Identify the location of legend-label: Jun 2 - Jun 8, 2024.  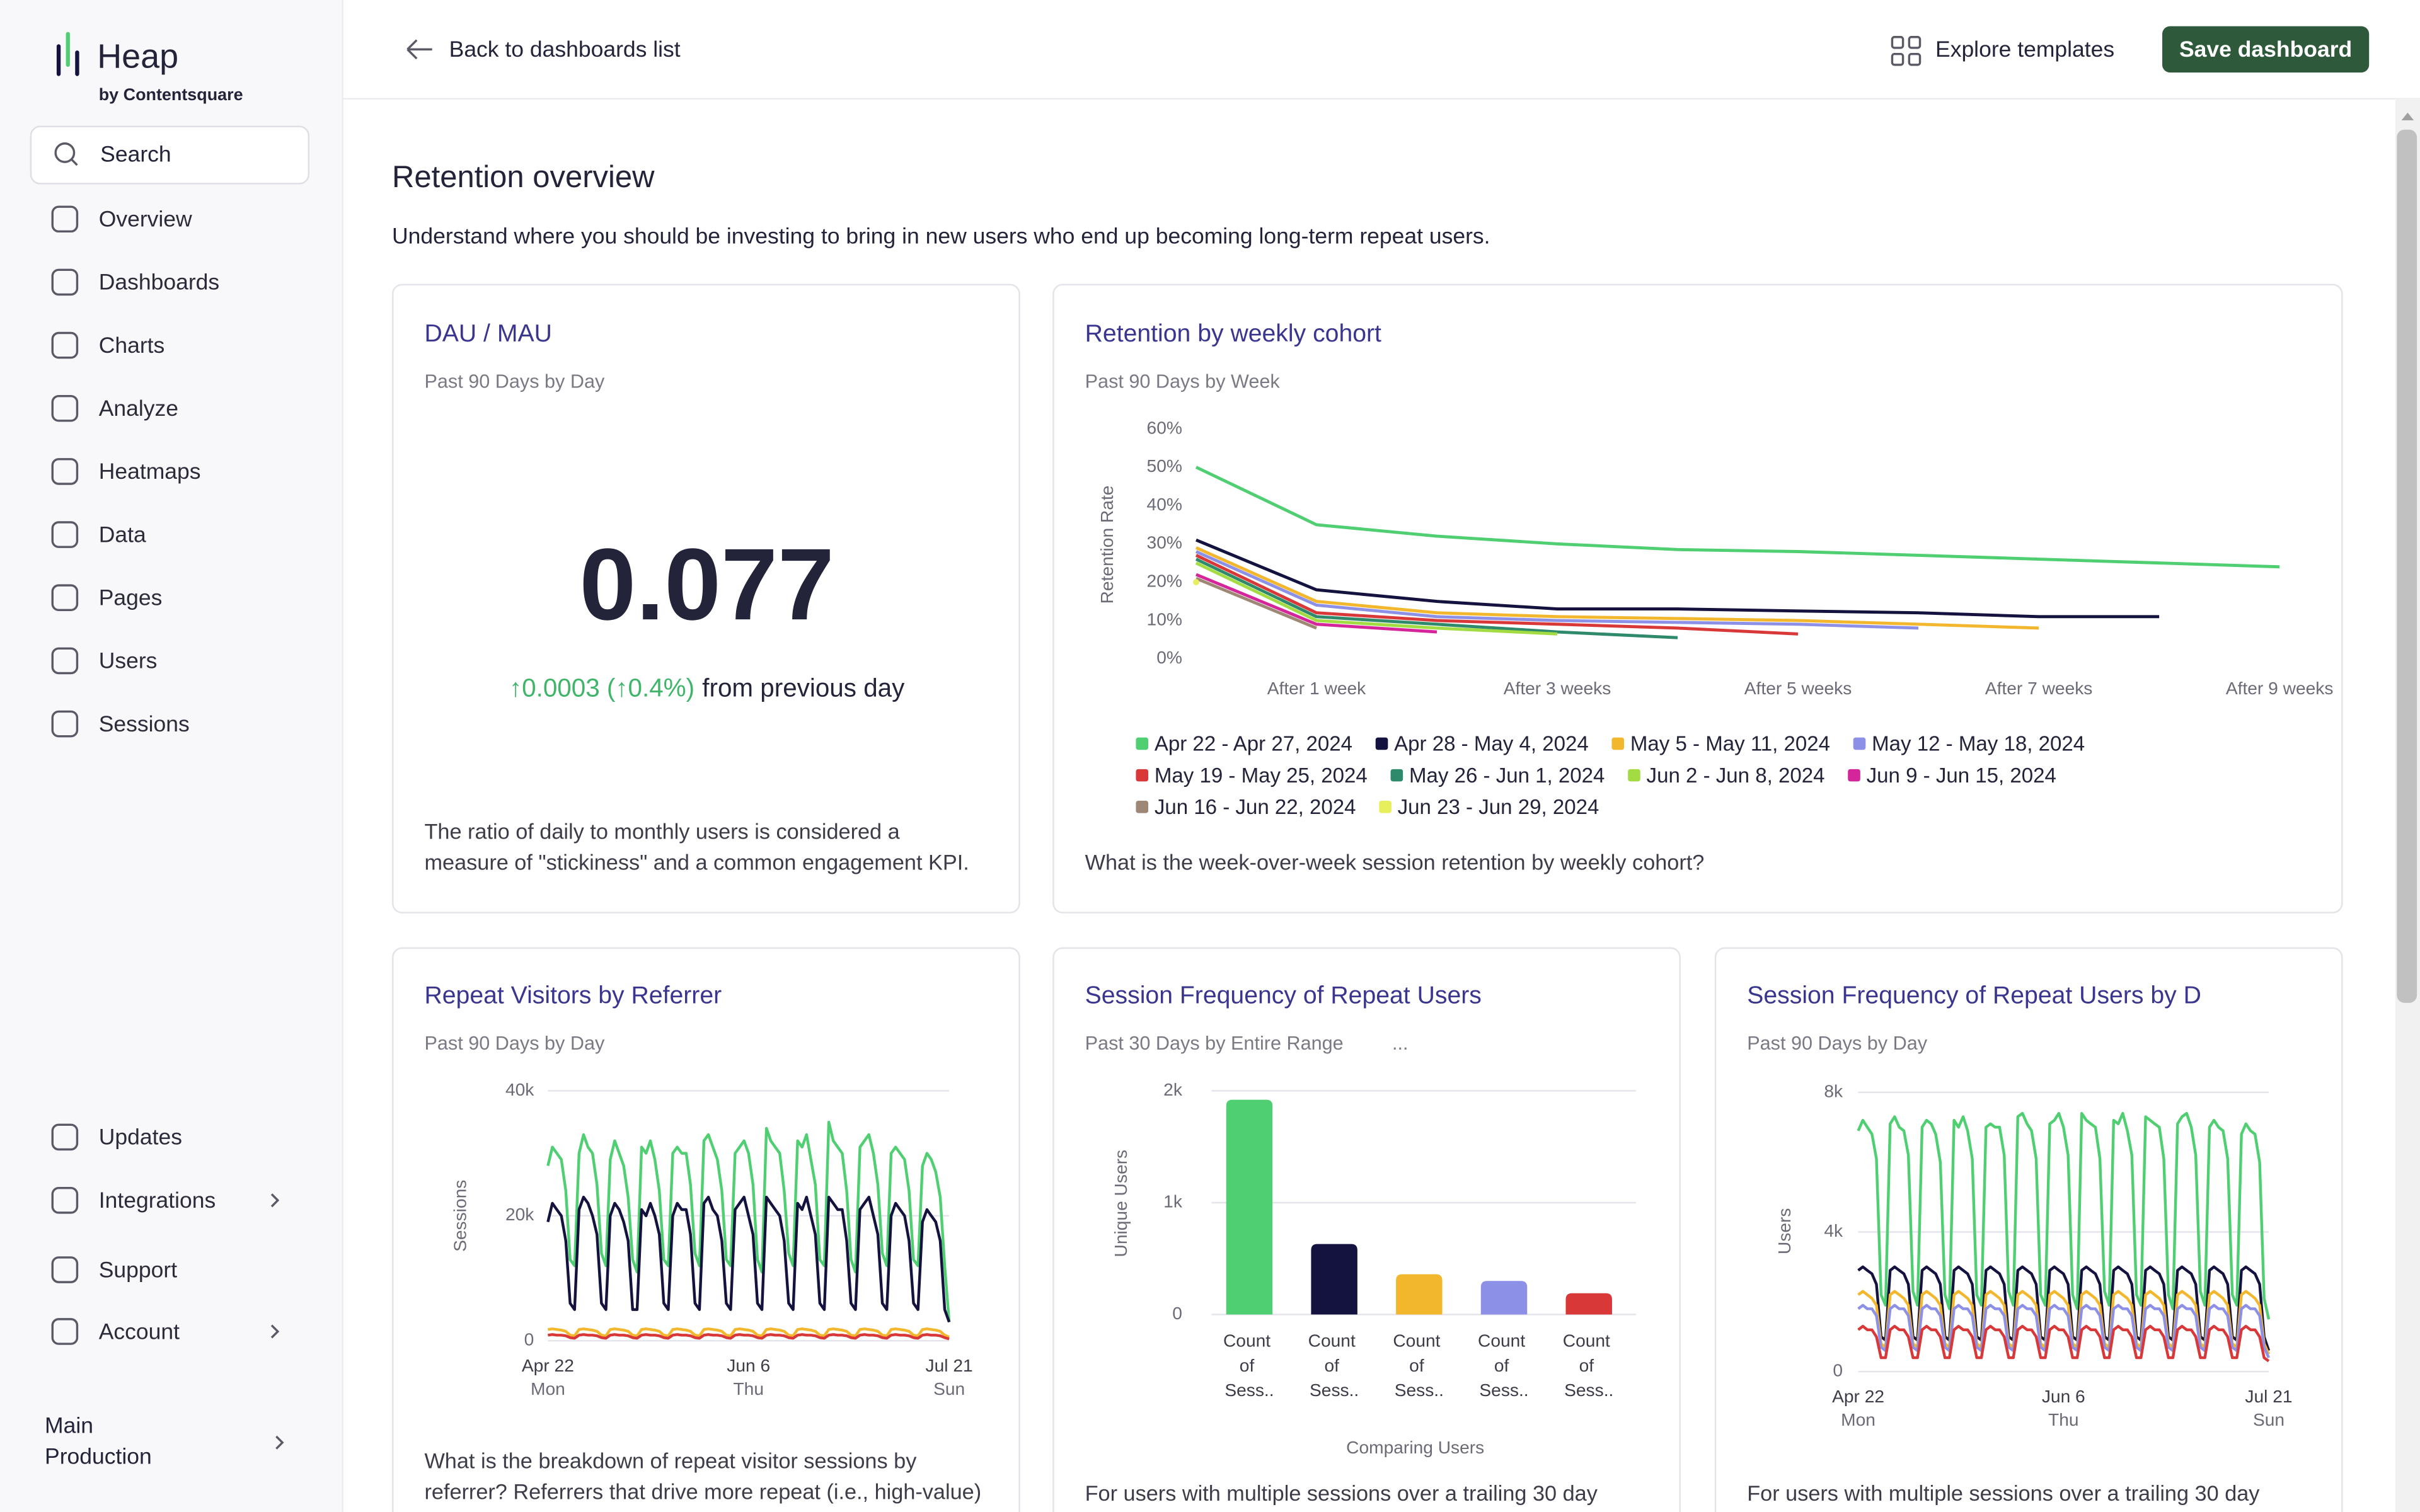
(1736, 776).